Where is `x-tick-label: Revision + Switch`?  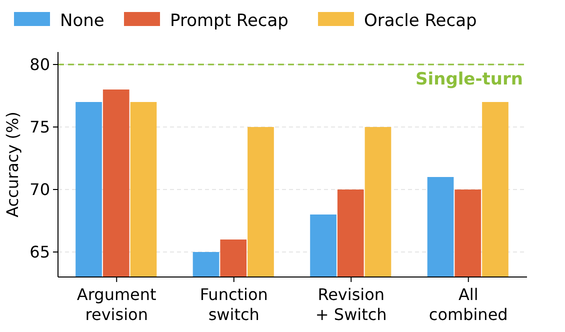 x-tick-label: Revision + Switch is located at coordinates (351, 304).